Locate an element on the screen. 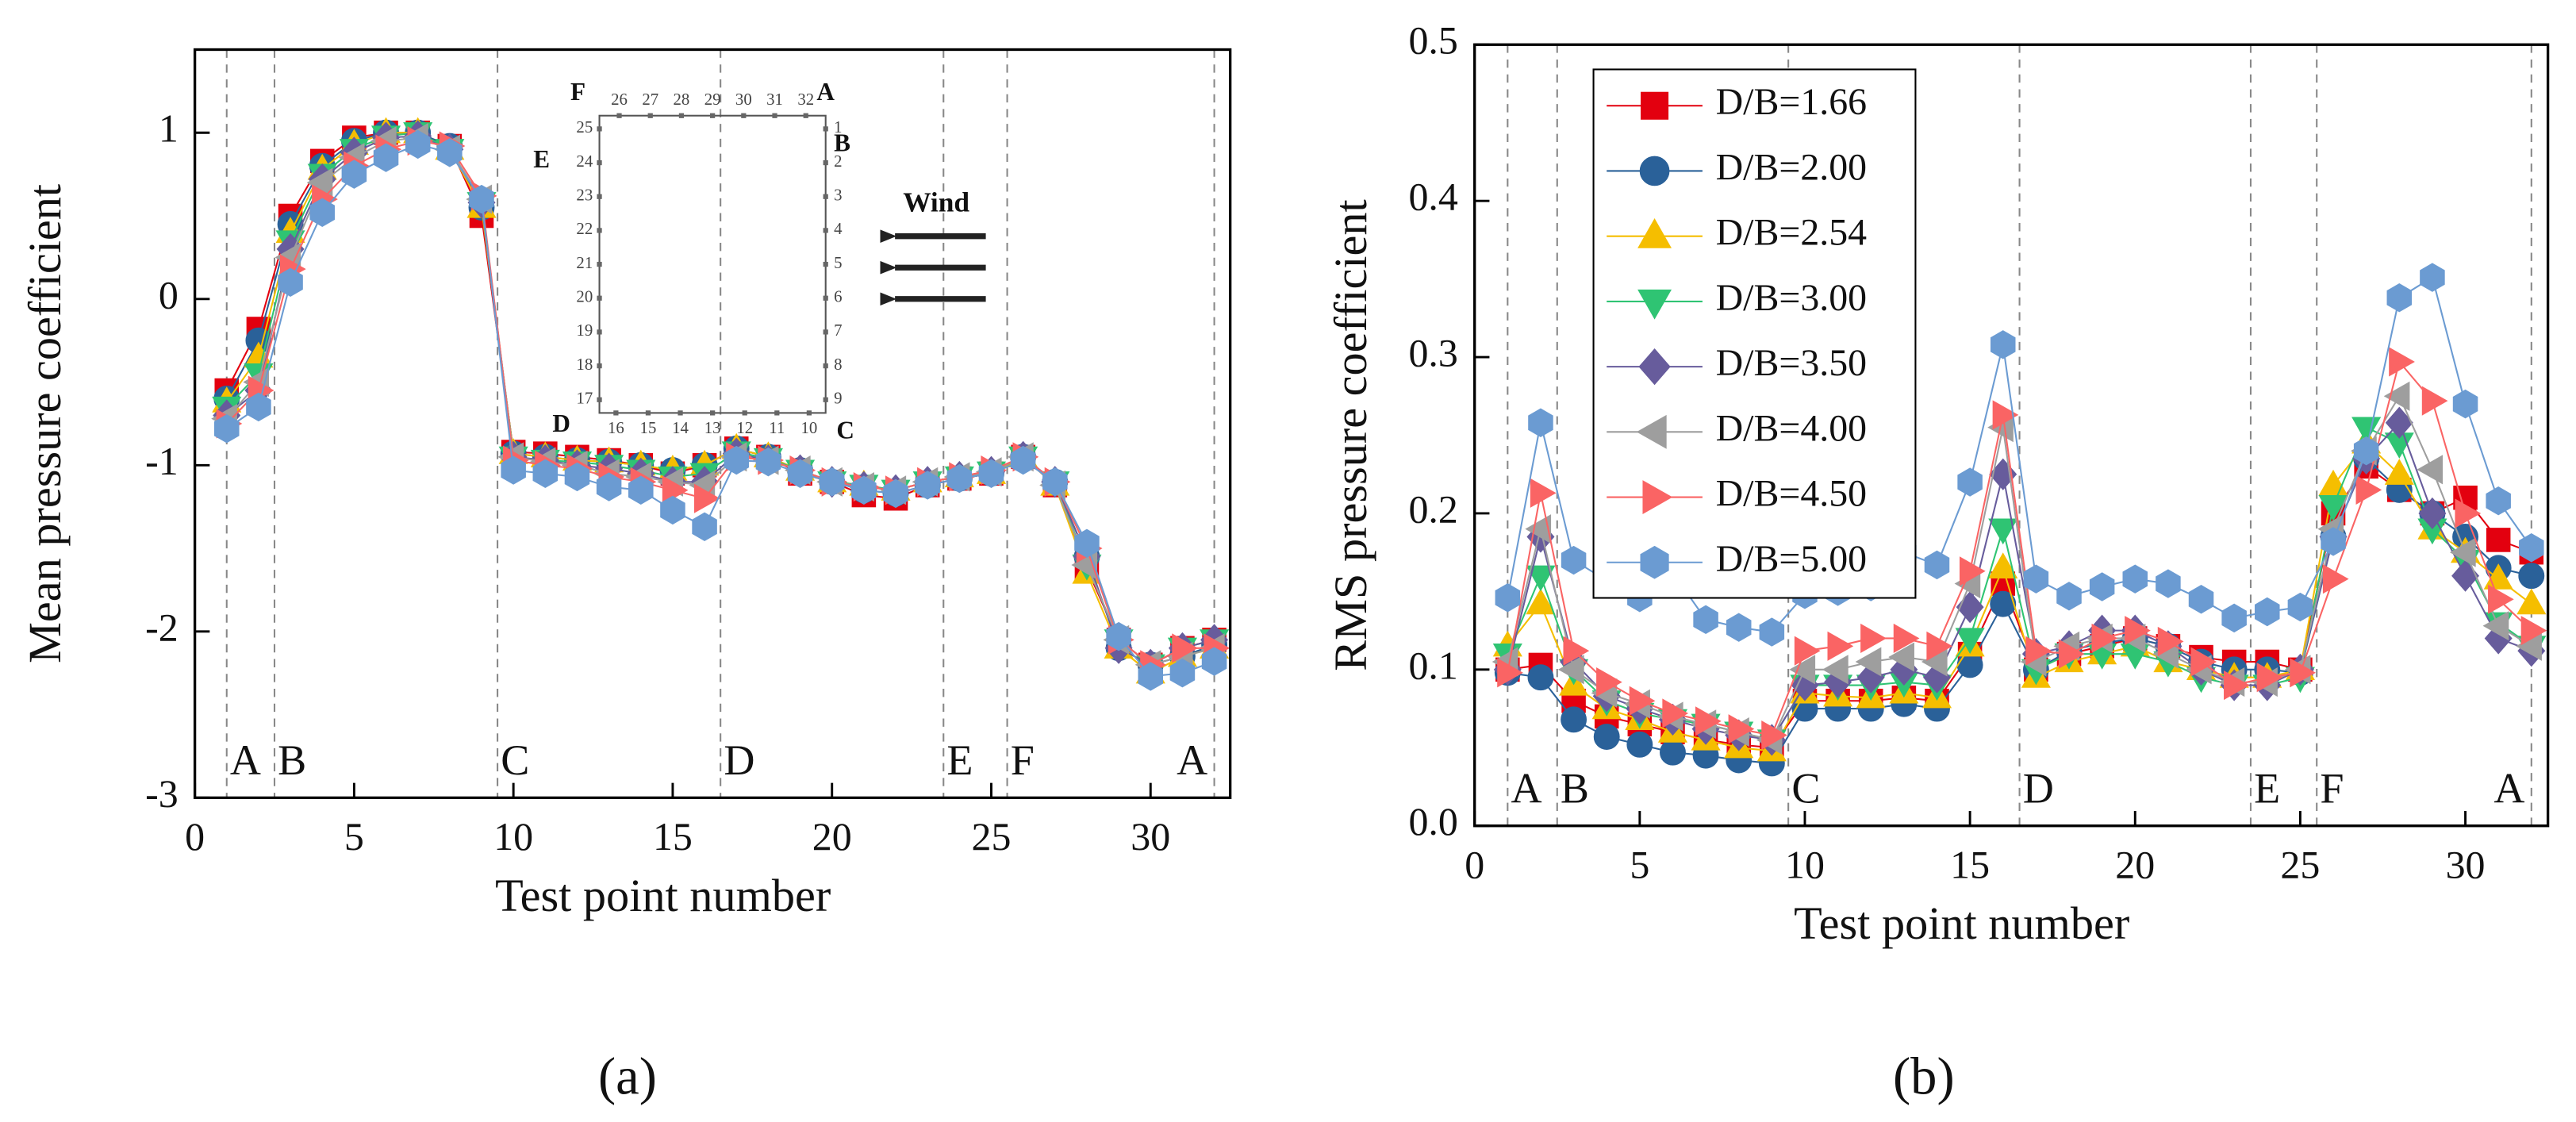  inset-corner-label: D is located at coordinates (561, 423).